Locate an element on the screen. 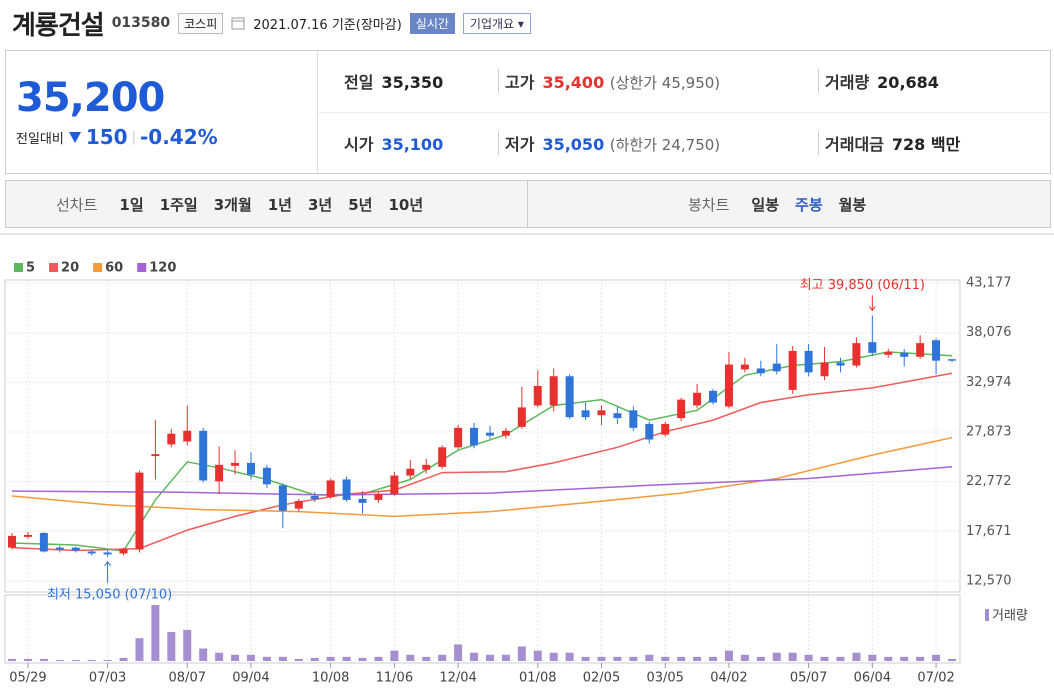  x-tick-label: 02/05 is located at coordinates (601, 678).